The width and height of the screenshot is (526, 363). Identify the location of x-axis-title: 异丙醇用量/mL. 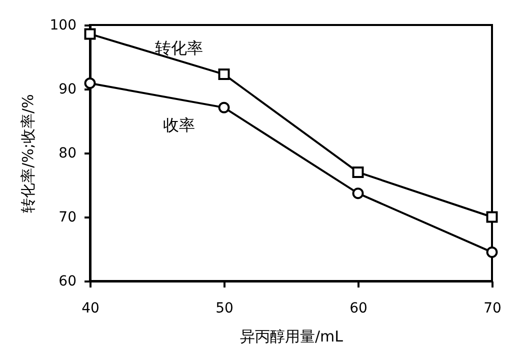
(292, 337).